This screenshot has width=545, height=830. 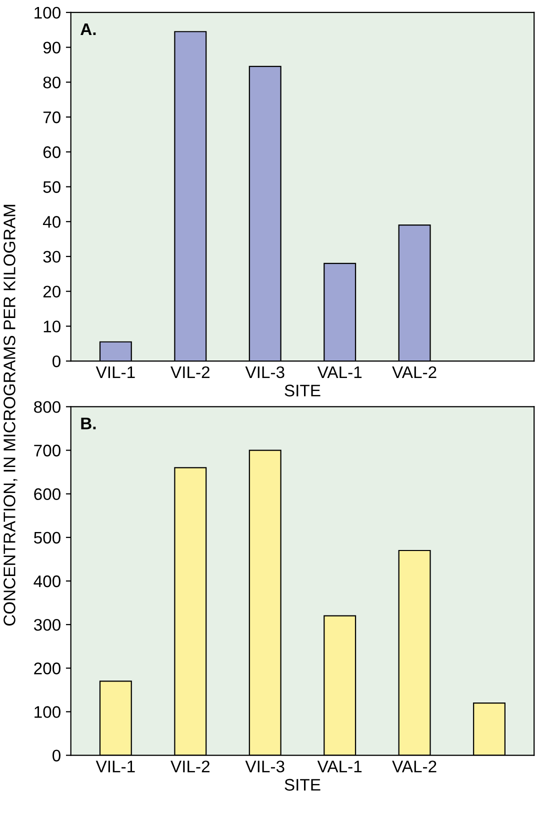 What do you see at coordinates (51, 152) in the screenshot?
I see `y-tick-label: 60` at bounding box center [51, 152].